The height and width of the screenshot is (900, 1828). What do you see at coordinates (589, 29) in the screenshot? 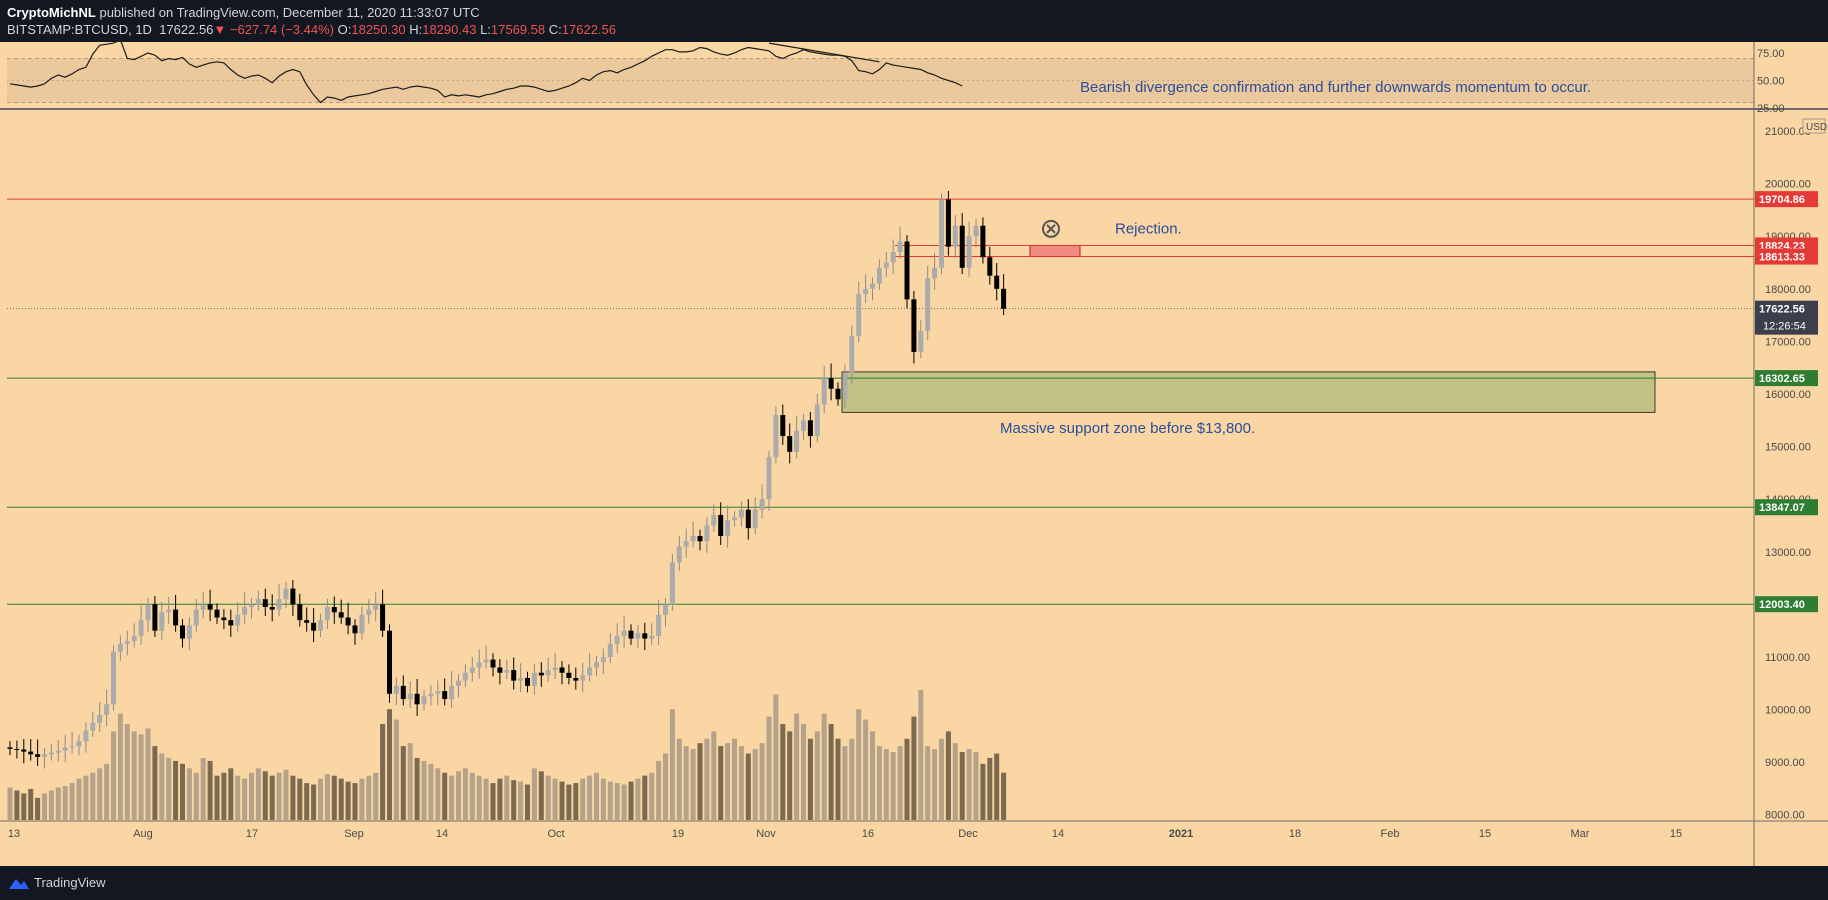
I see `close-value: 17622.56` at bounding box center [589, 29].